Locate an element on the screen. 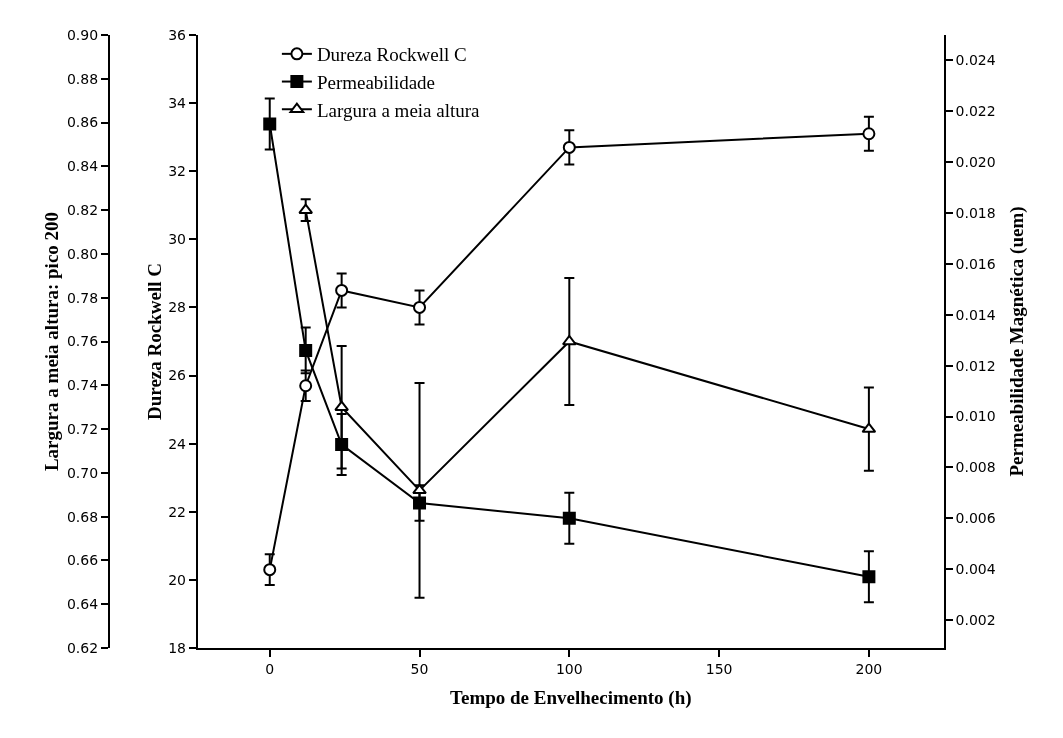  y-tick-label: 34 is located at coordinates (177, 103).